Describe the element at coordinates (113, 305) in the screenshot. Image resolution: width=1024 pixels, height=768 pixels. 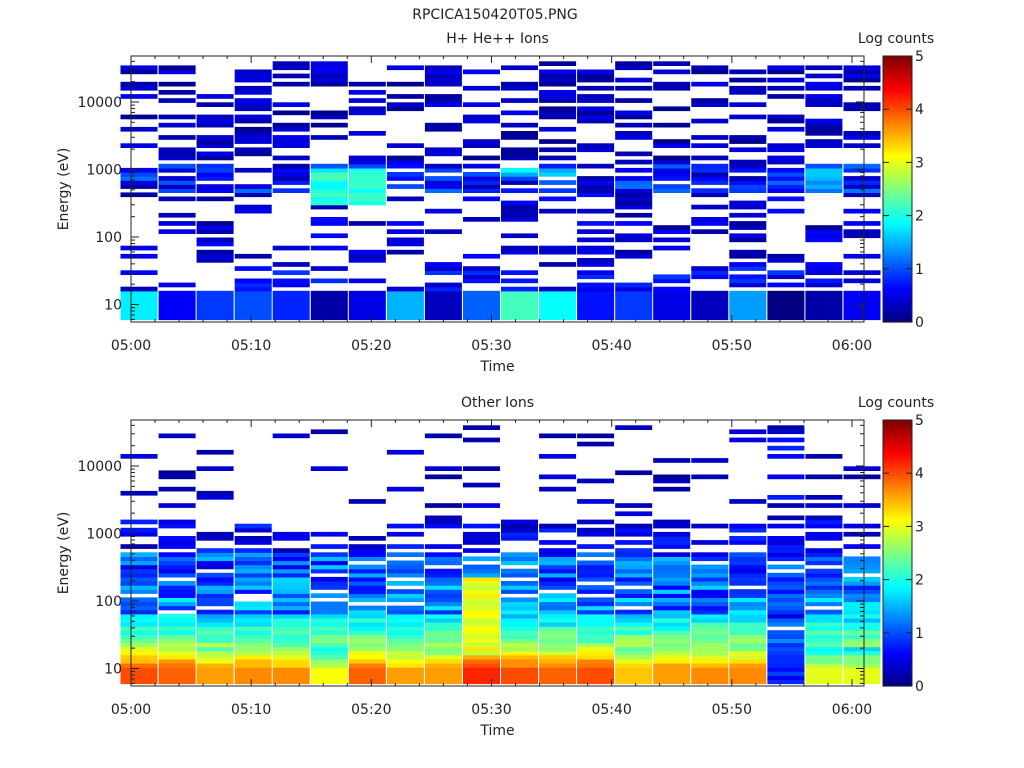
I see `y-tick-label: 10` at that location.